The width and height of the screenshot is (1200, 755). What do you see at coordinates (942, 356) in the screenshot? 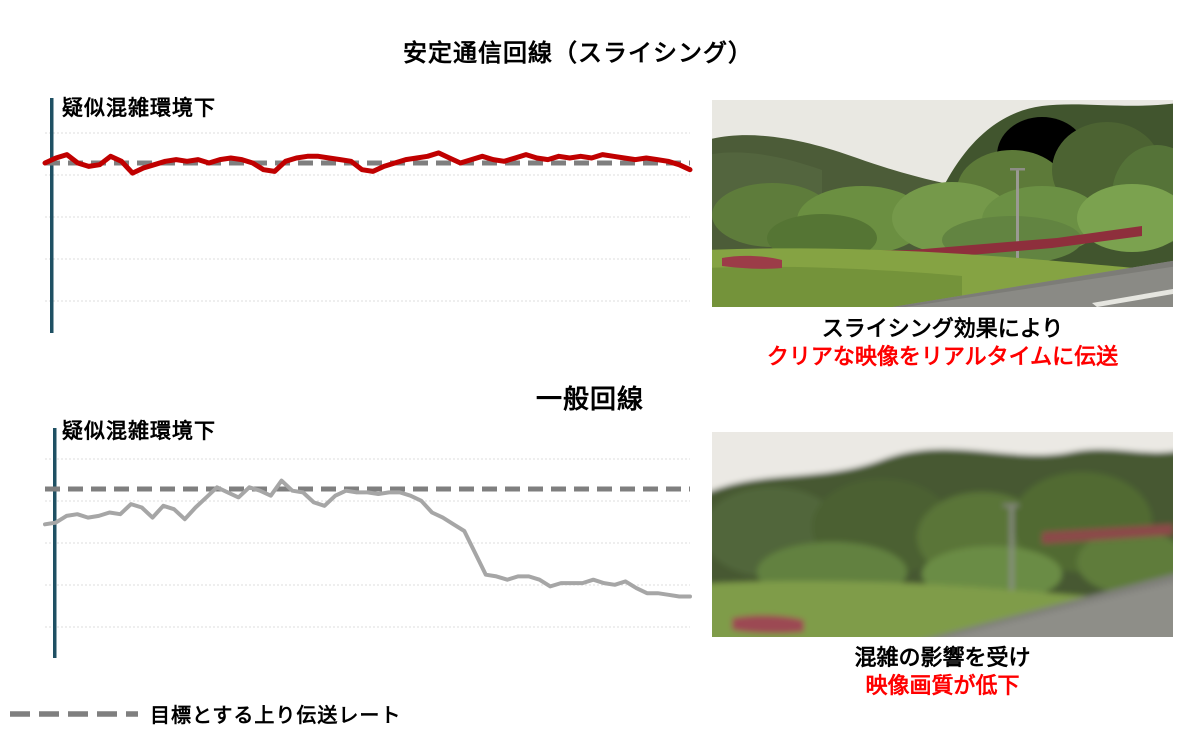
I see `caption-clear-line2: クリアな映像をリアルタイムに伝送` at bounding box center [942, 356].